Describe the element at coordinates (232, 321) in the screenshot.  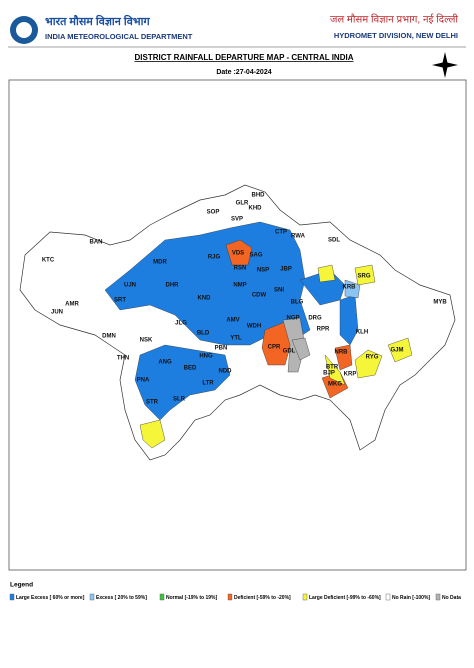
I see `district-label: AMV` at that location.